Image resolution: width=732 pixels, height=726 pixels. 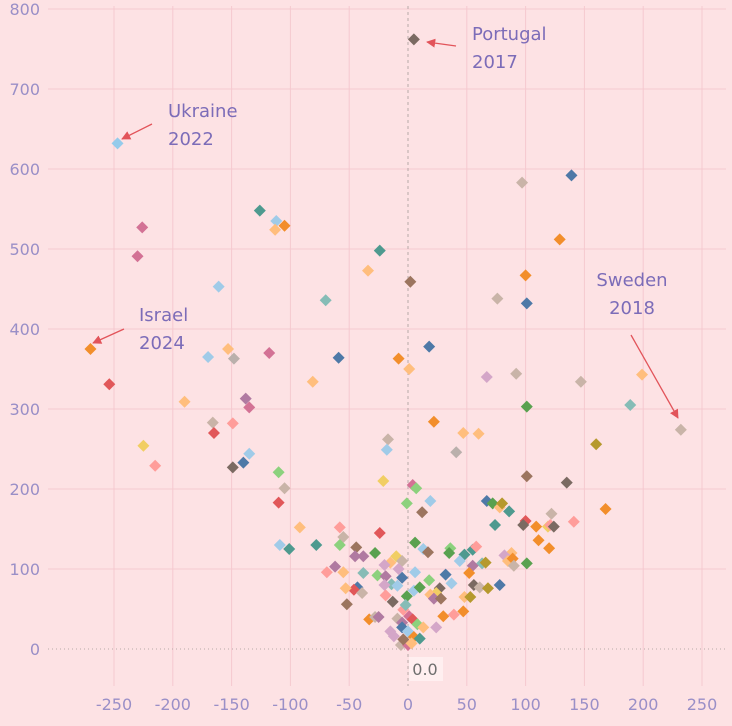 I want to click on annotation-label-line1: Portugal, so click(x=509, y=34).